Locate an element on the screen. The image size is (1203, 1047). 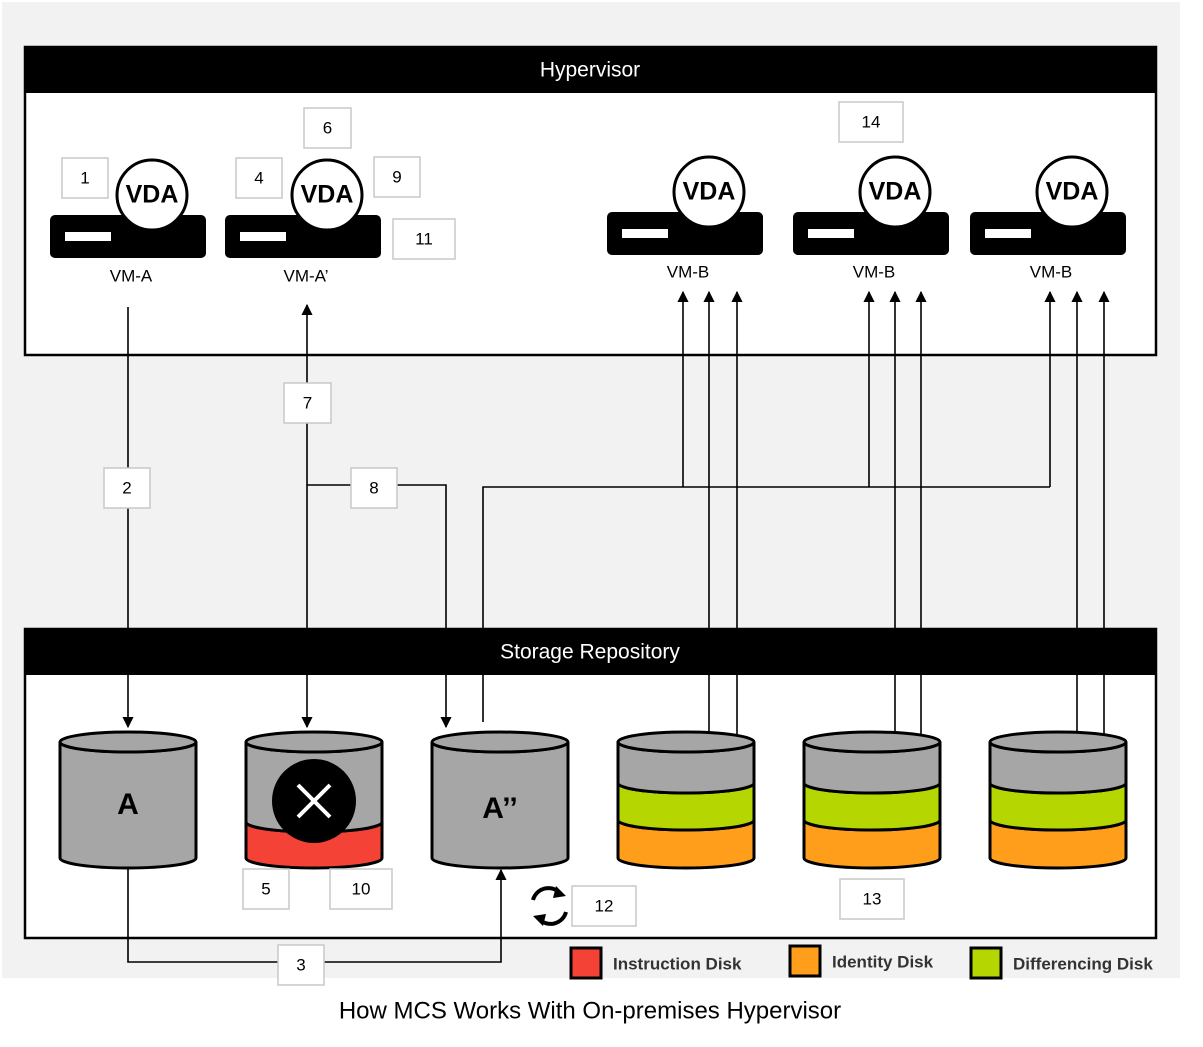
step-number: 3 is located at coordinates (300, 964).